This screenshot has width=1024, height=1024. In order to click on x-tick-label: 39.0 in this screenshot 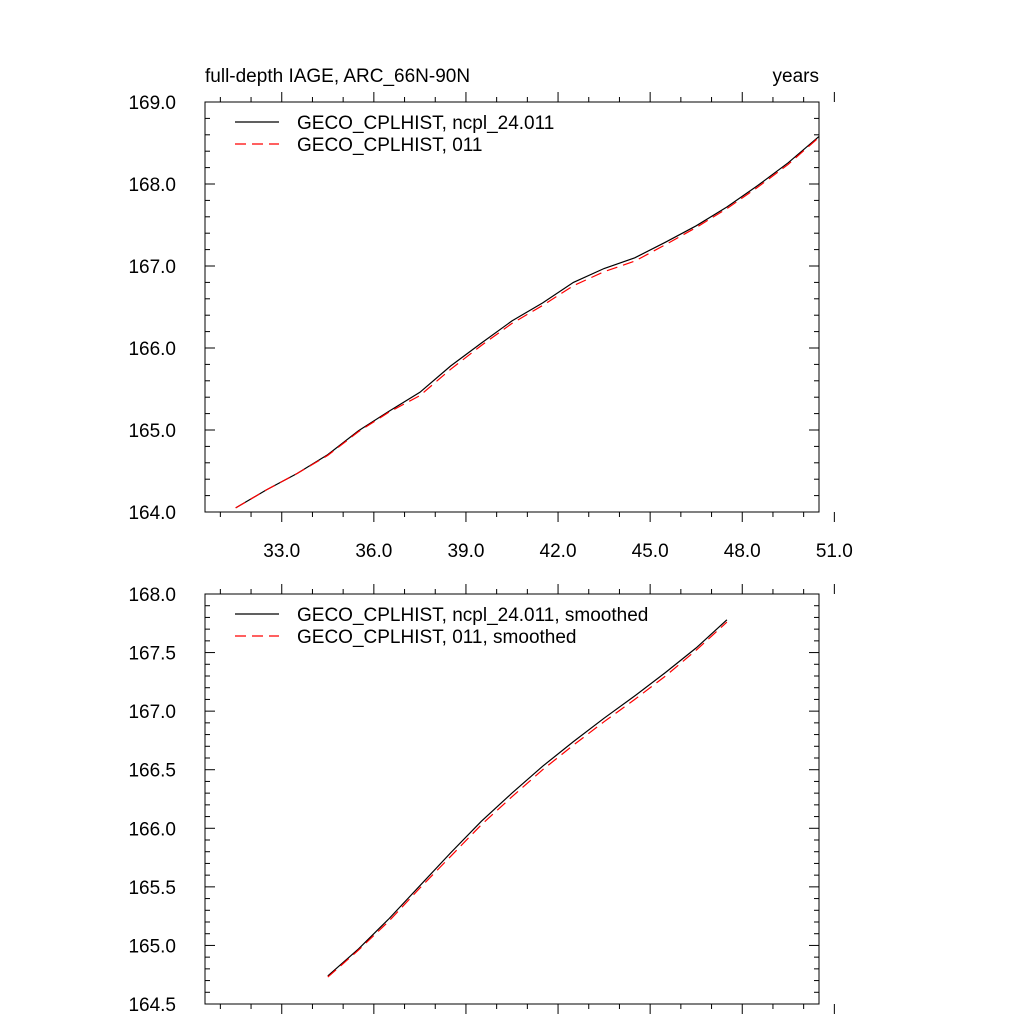, I will do `click(465, 551)`.